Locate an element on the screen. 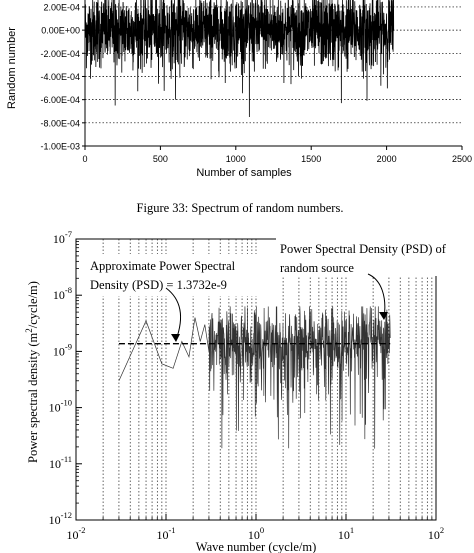 This screenshot has width=474, height=553. annotation-left-bg is located at coordinates (175, 275).